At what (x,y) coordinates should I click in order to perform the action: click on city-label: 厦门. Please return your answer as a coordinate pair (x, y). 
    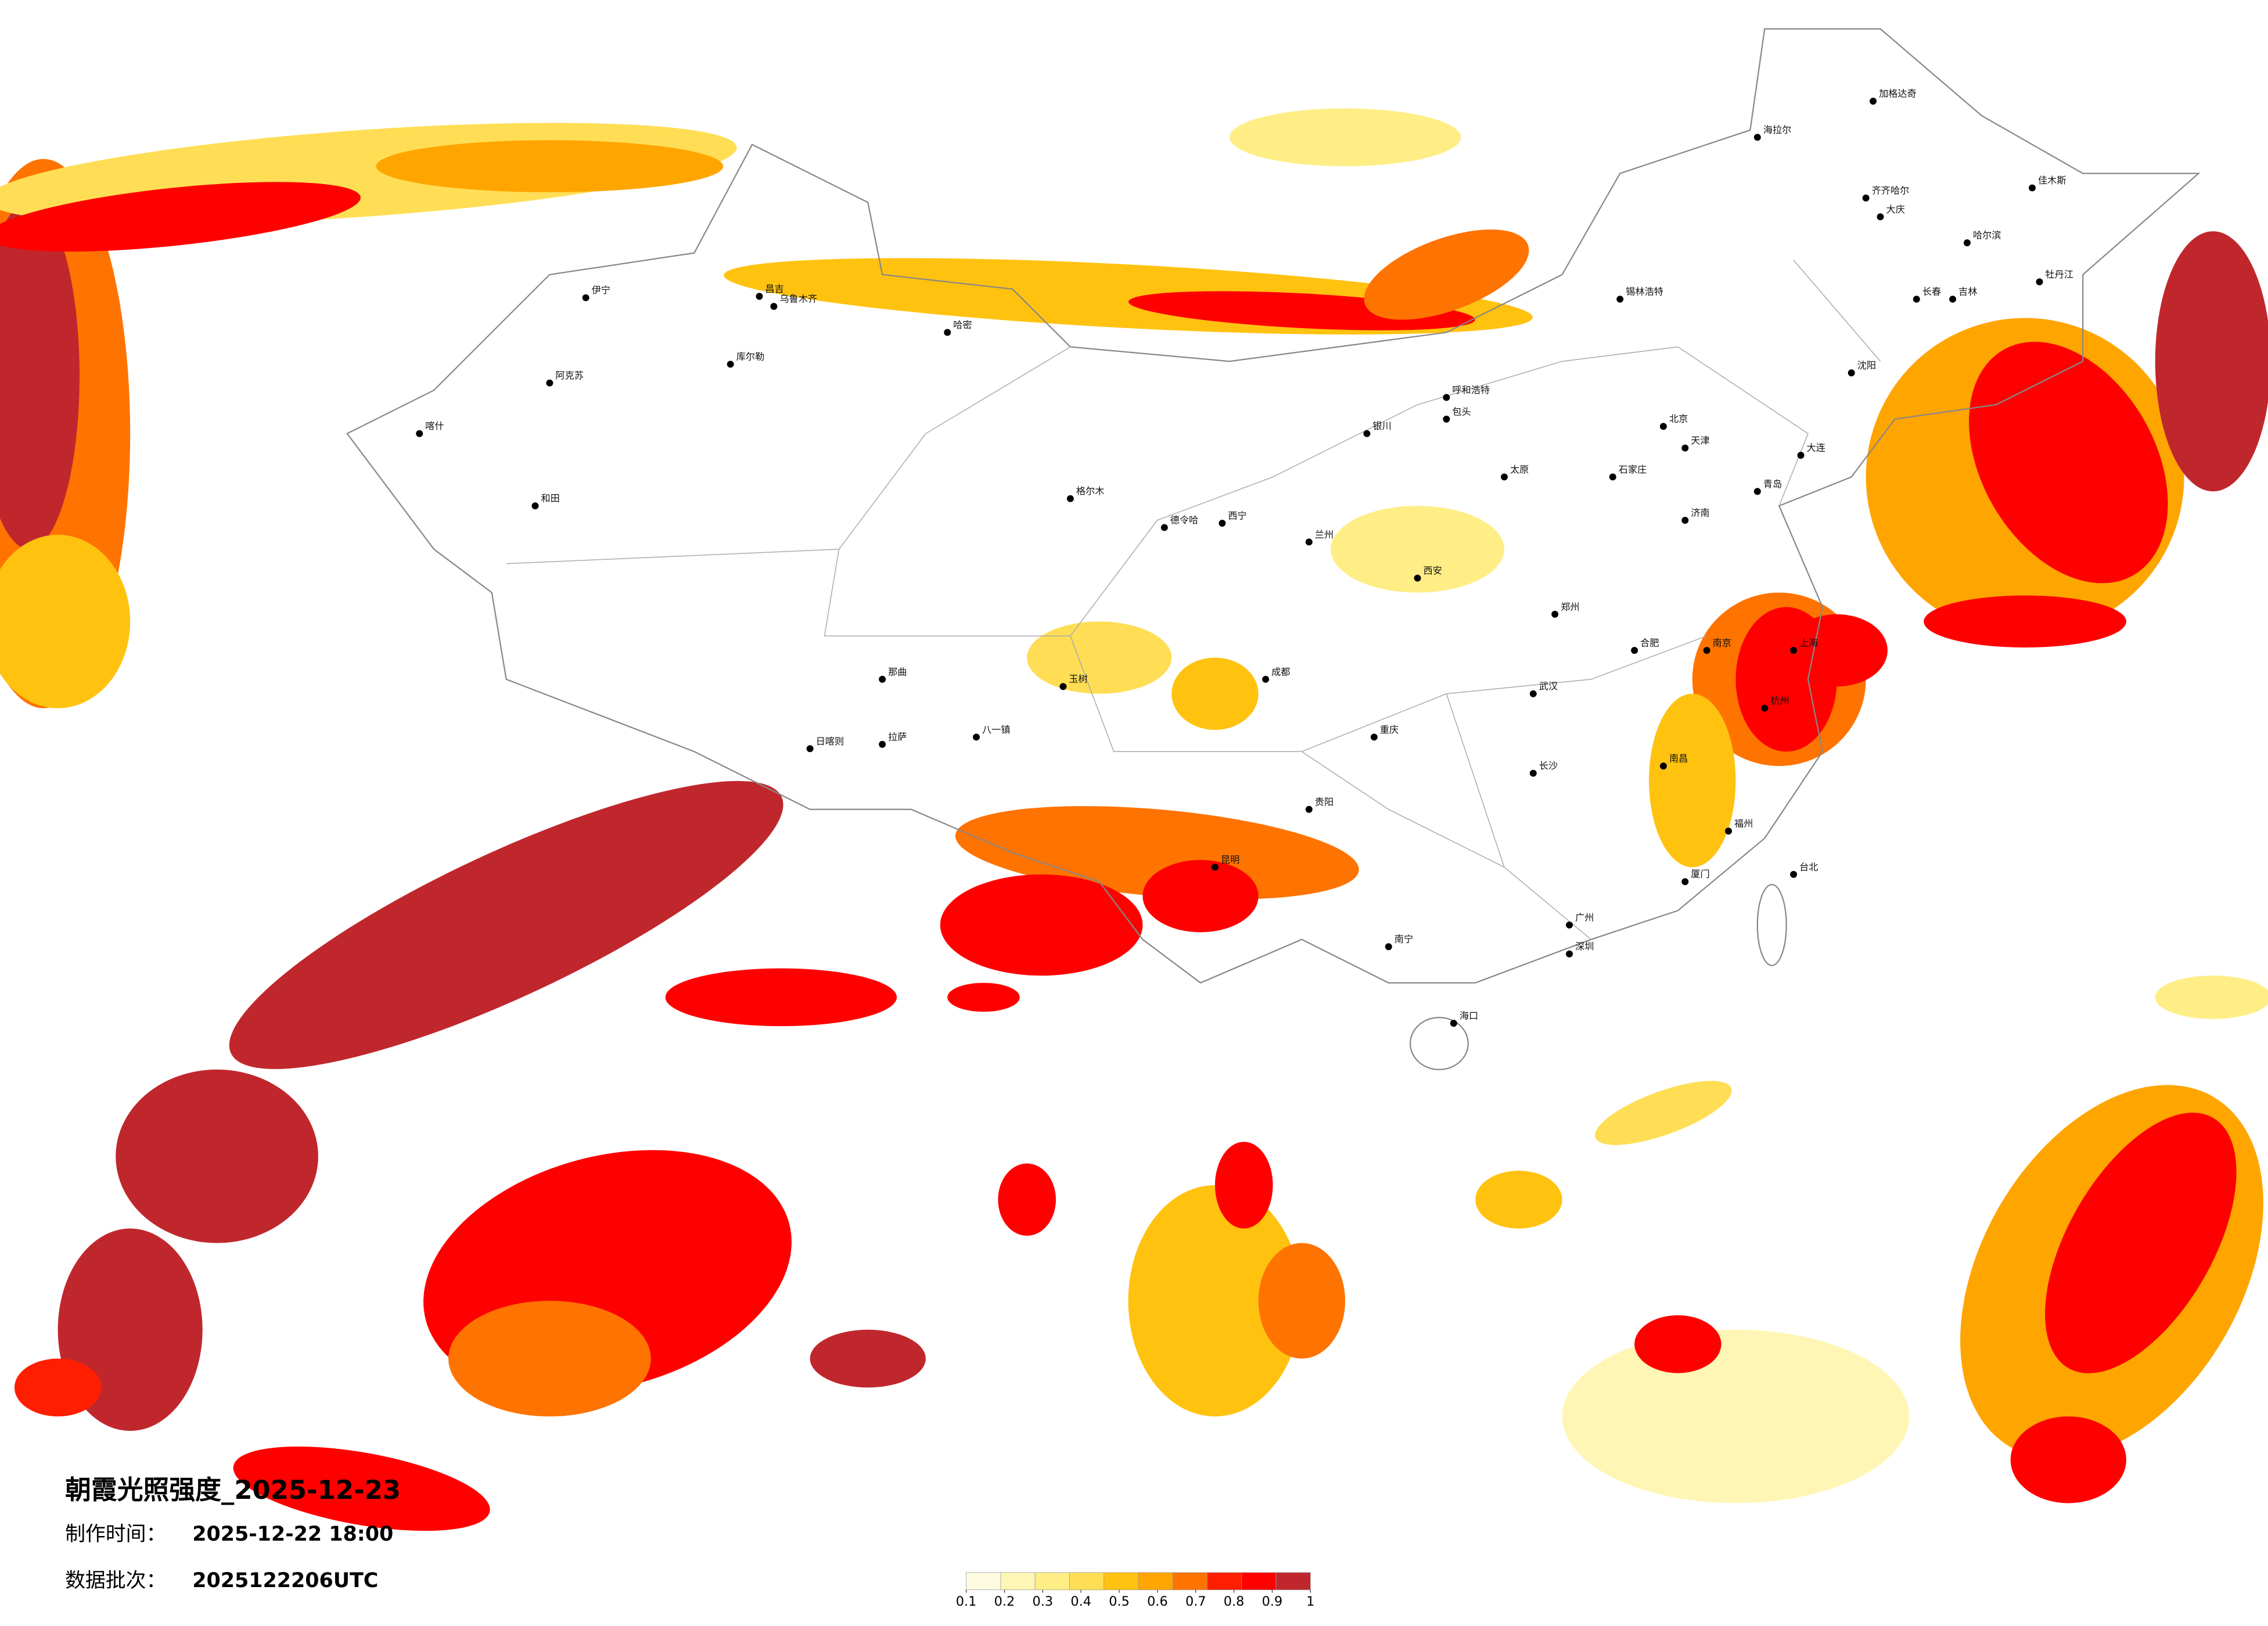
    Looking at the image, I should click on (1700, 875).